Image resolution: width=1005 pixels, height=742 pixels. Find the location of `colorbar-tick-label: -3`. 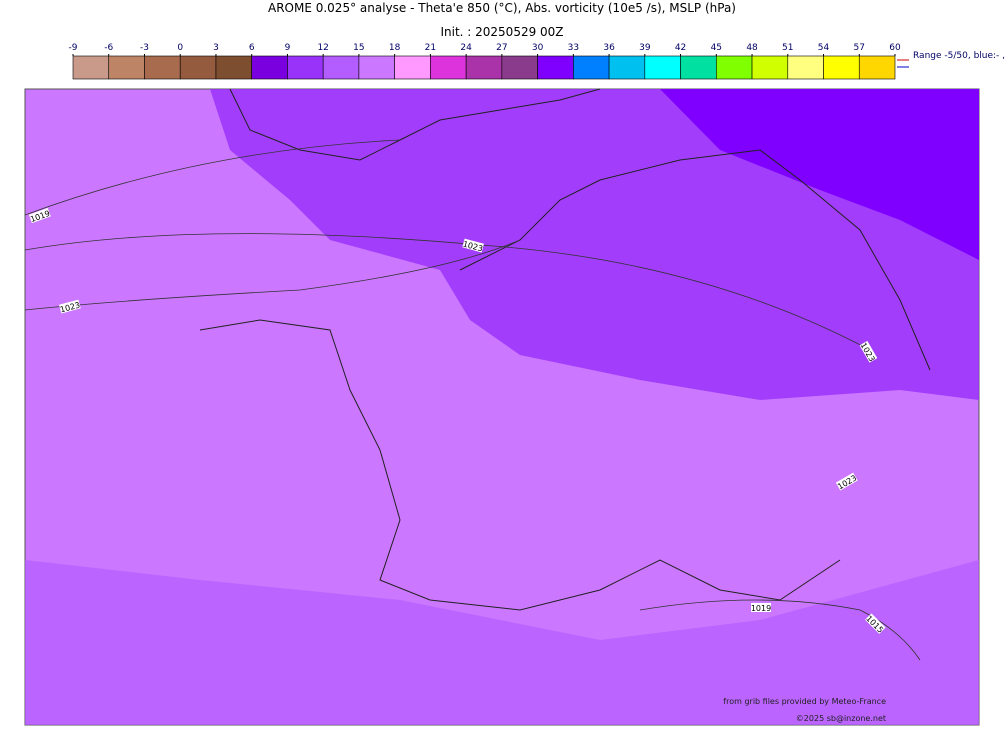

colorbar-tick-label: -3 is located at coordinates (144, 48).